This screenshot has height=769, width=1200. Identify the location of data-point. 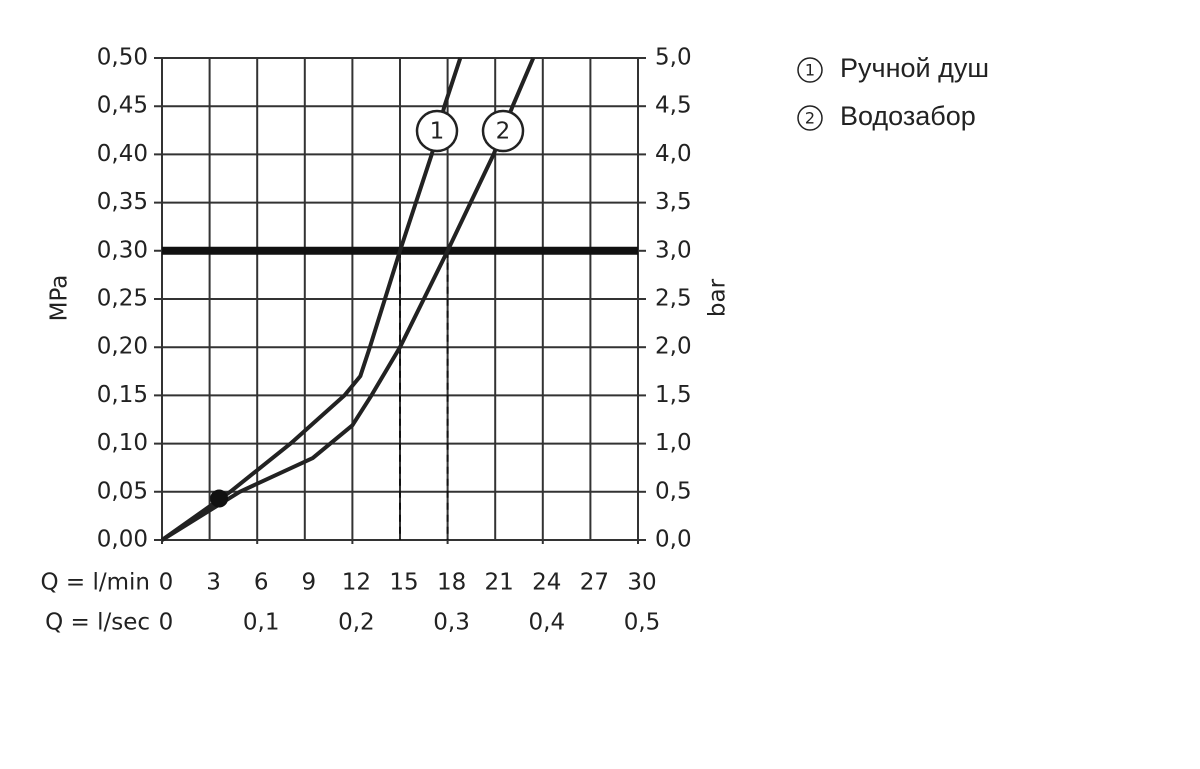
(219, 498).